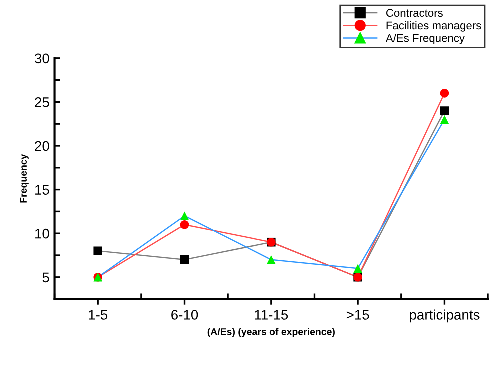  What do you see at coordinates (358, 315) in the screenshot?
I see `x-tick-label: >15` at bounding box center [358, 315].